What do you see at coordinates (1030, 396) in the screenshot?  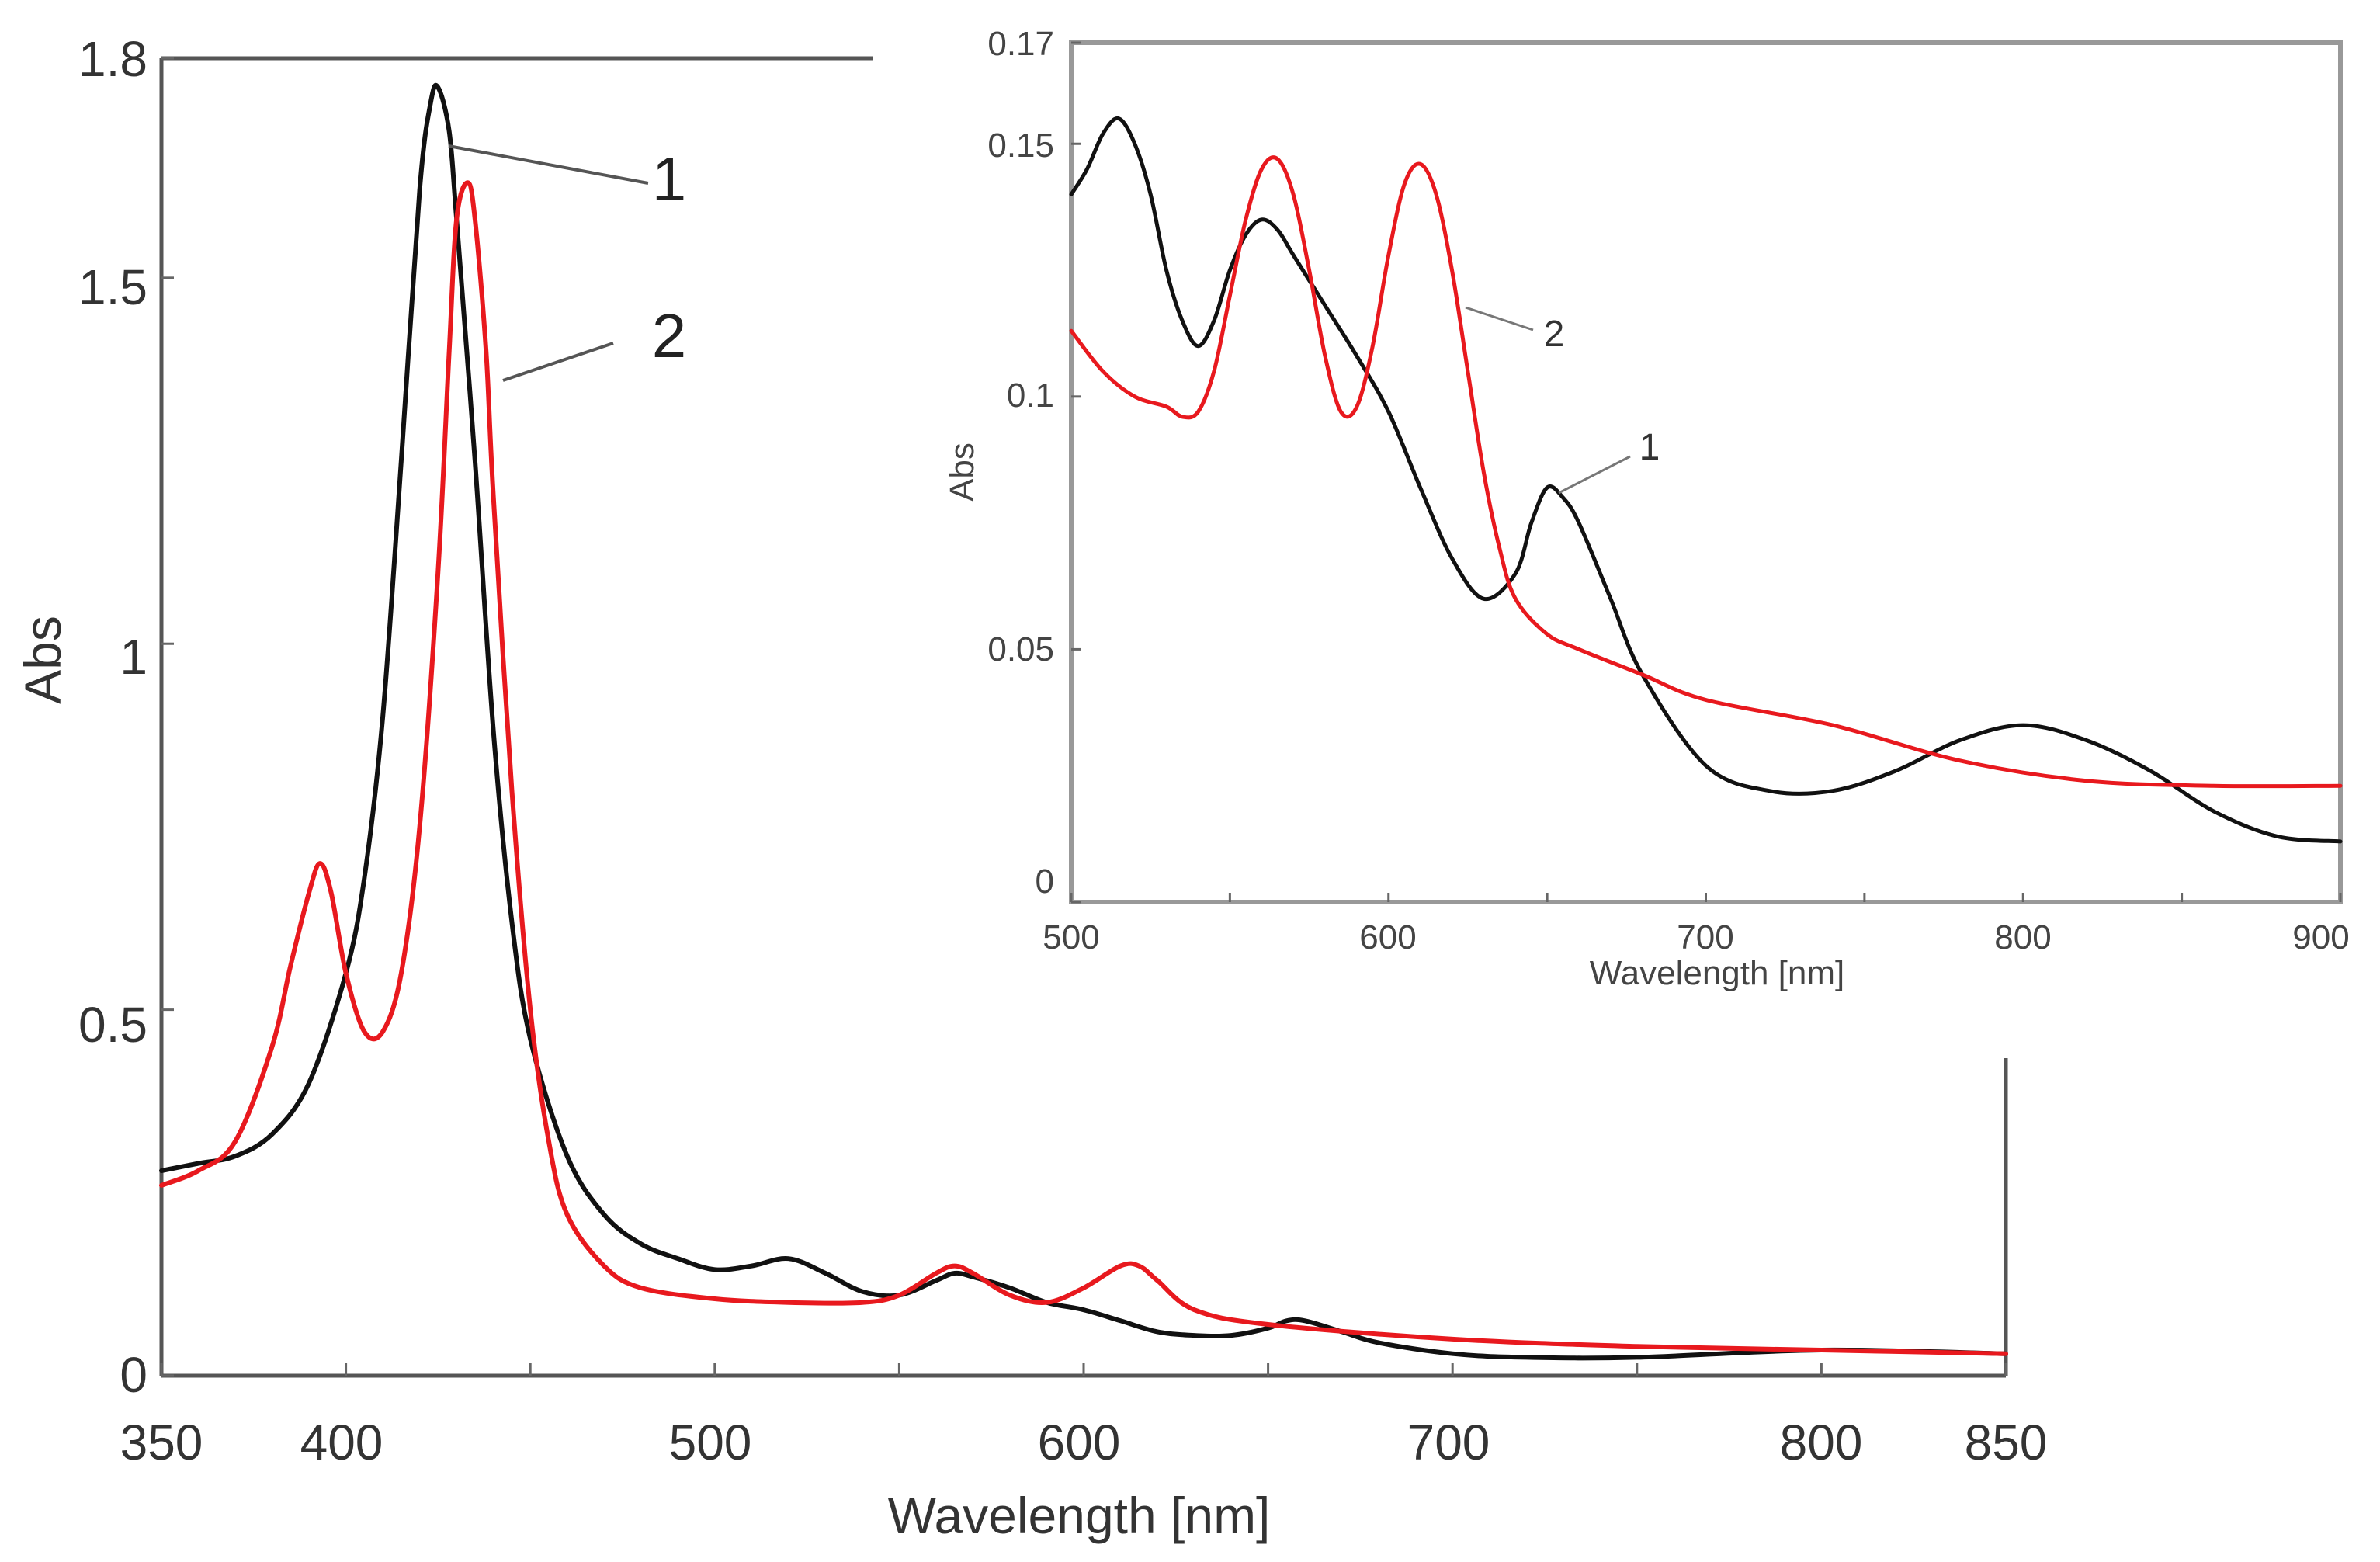 I see `inset-y-tick-label: 0.1` at bounding box center [1030, 396].